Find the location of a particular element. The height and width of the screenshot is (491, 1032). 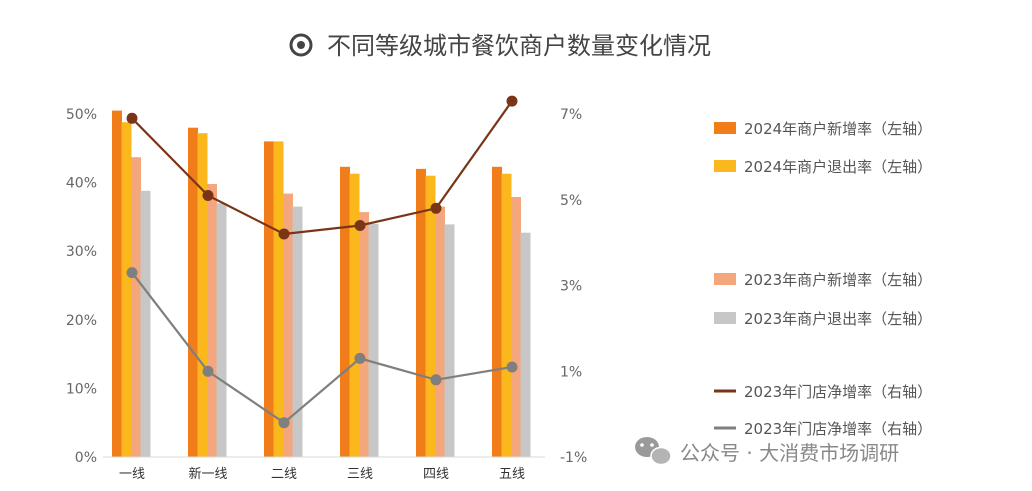

left-tick-label: 20% is located at coordinates (81, 321).